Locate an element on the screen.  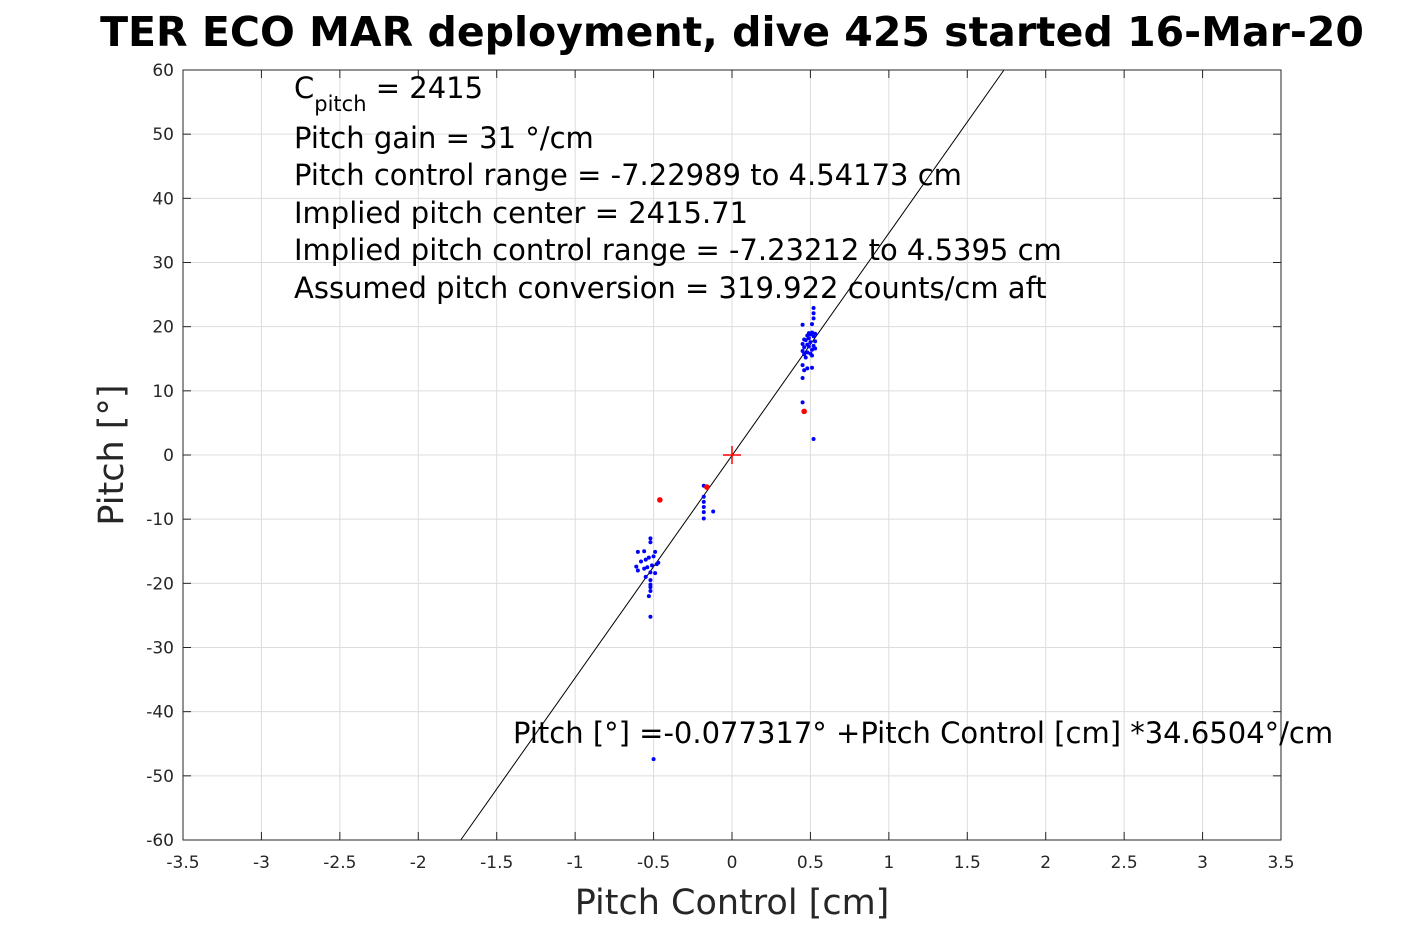
c-pitch-annotation: Cpitch = 2415 is located at coordinates (388, 93).